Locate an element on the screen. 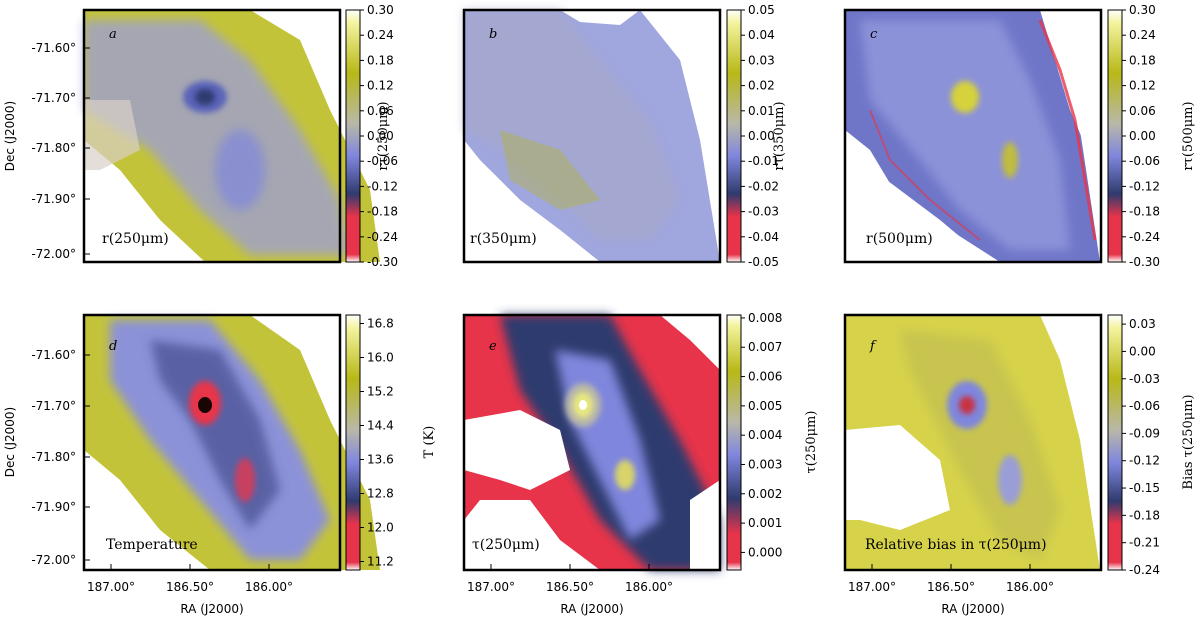 The width and height of the screenshot is (1200, 620). panel-d-colorbar-tick-label: 11.2 is located at coordinates (380, 562).